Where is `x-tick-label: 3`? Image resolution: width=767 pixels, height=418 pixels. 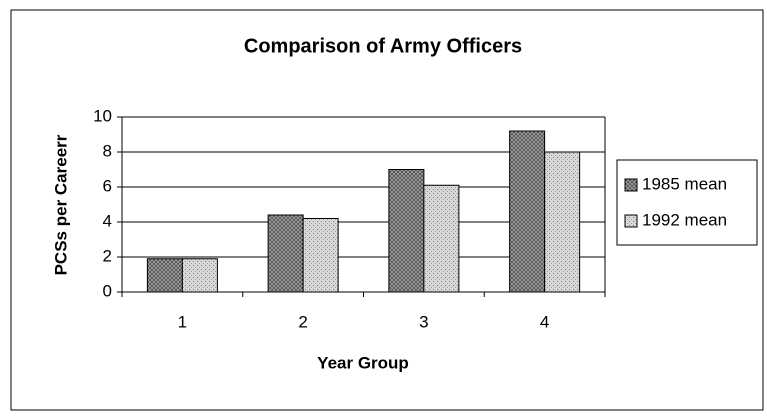
x-tick-label: 3 is located at coordinates (423, 321).